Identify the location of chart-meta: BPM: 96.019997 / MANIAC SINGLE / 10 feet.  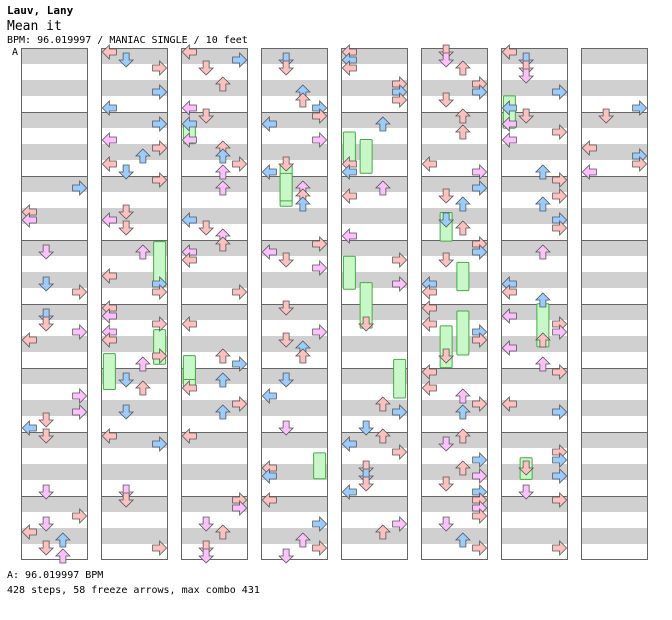
(127, 40).